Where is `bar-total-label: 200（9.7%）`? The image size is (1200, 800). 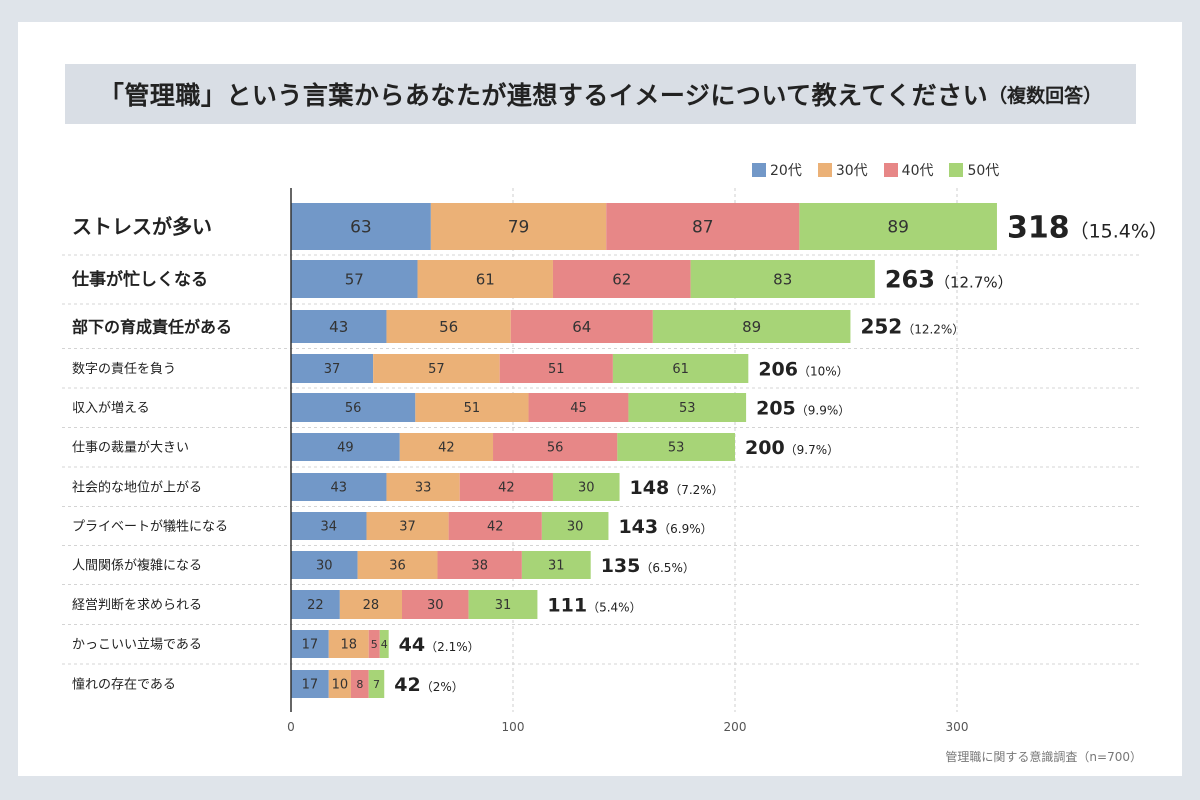 bar-total-label: 200（9.7%） is located at coordinates (792, 448).